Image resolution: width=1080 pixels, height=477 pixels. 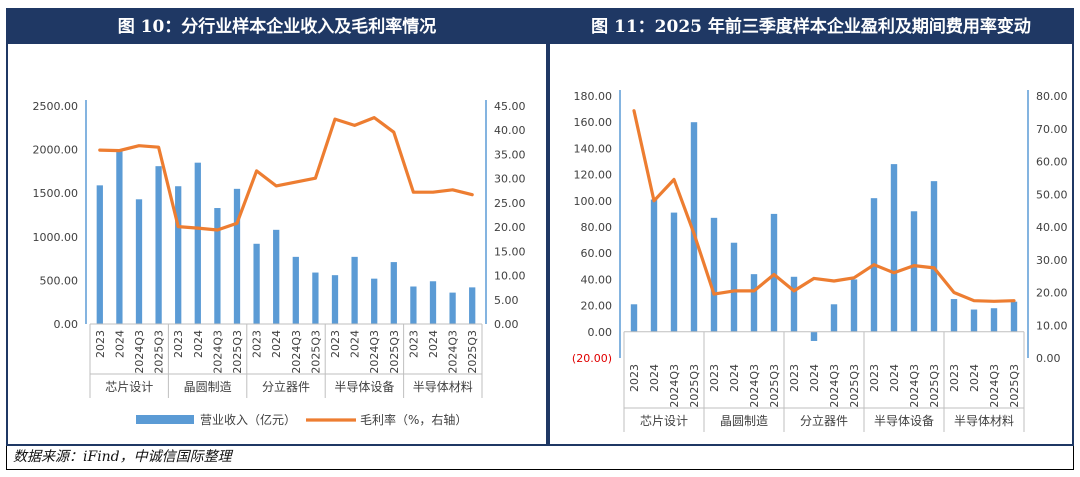 What do you see at coordinates (593, 96) in the screenshot?
I see `y-tick-label: 180.00` at bounding box center [593, 96].